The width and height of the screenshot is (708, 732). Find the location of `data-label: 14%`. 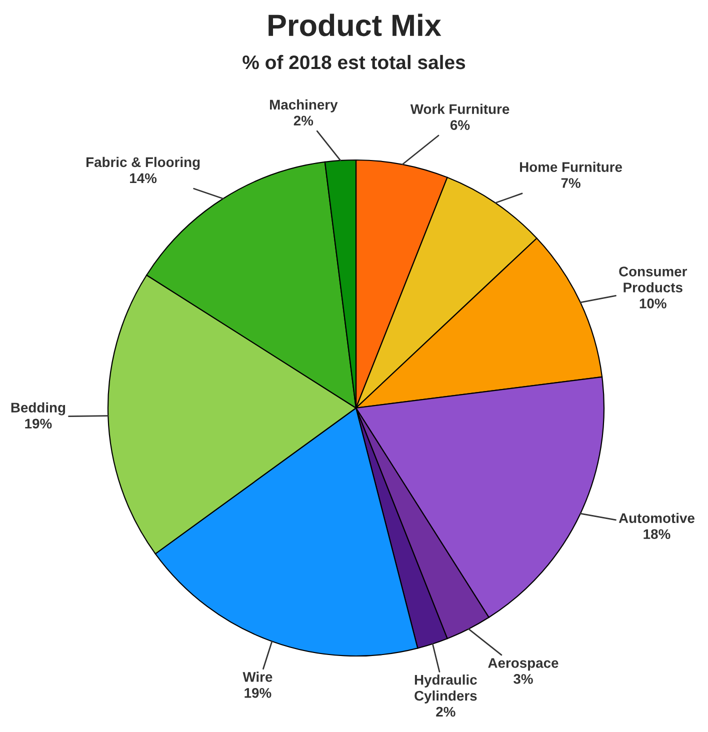

data-label: 14% is located at coordinates (143, 178).